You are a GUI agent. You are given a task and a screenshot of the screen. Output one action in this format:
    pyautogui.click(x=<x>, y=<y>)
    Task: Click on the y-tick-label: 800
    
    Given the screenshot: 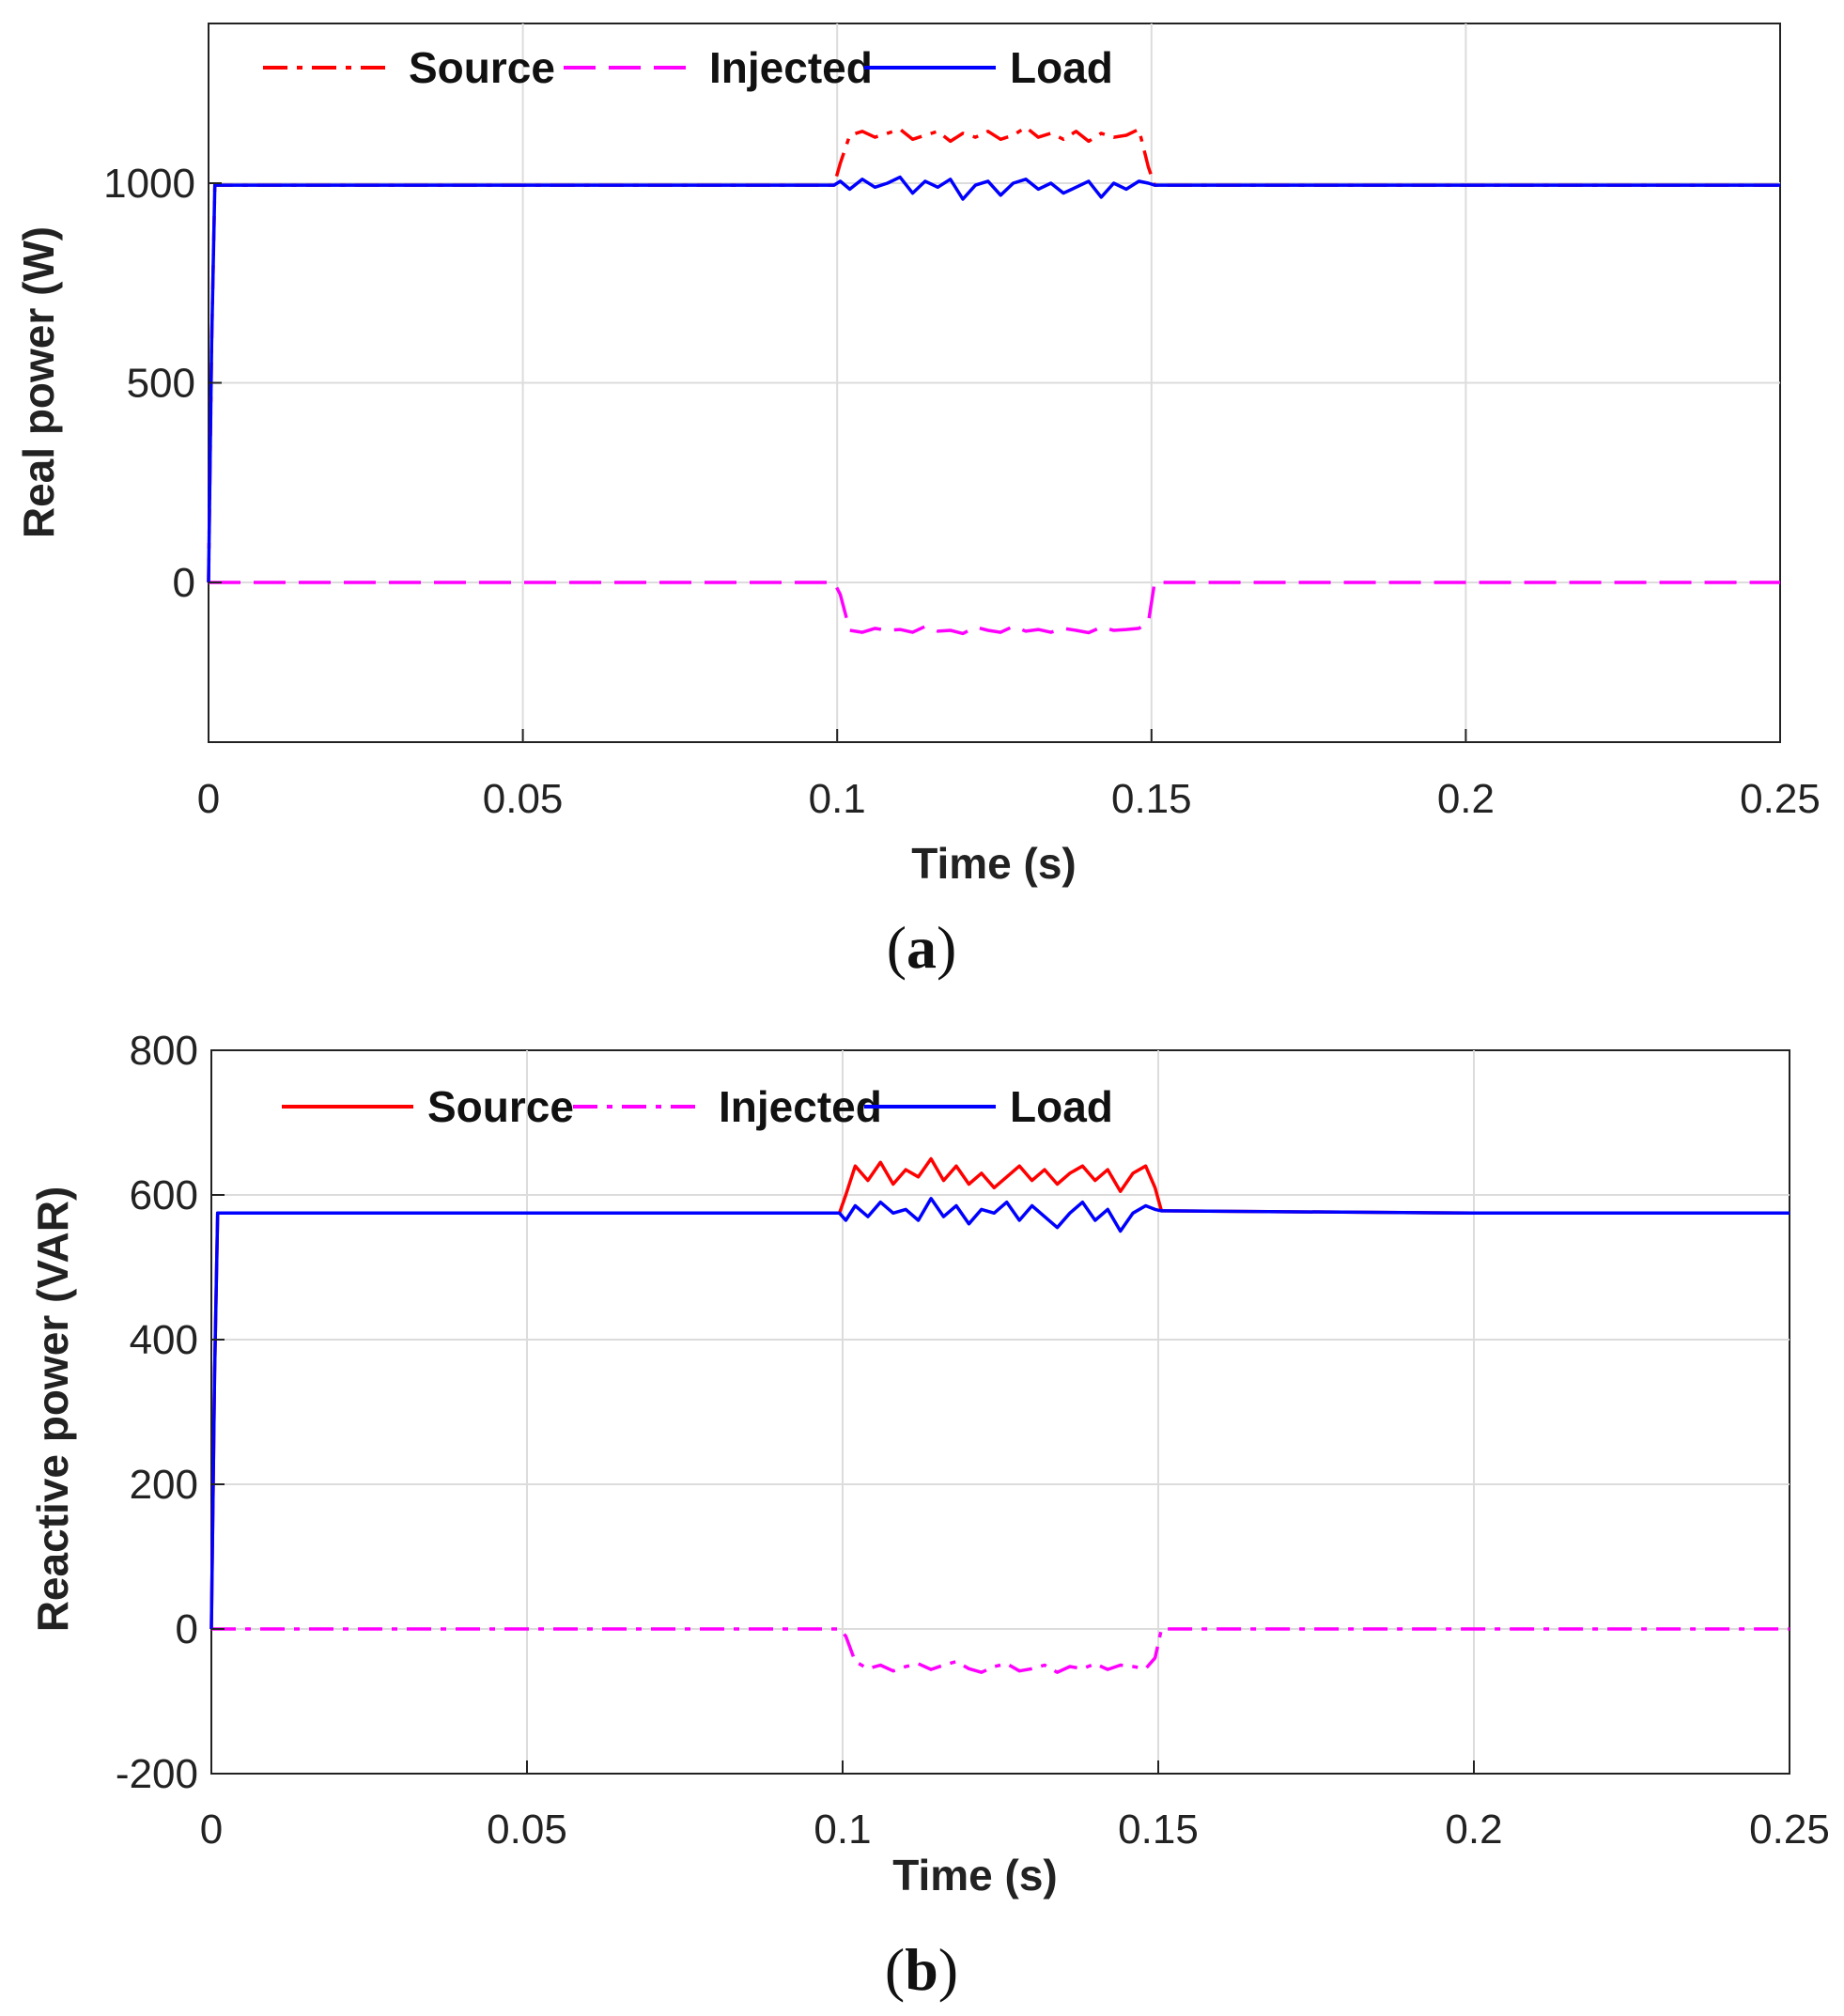 What is the action you would take?
    pyautogui.click(x=164, y=1051)
    